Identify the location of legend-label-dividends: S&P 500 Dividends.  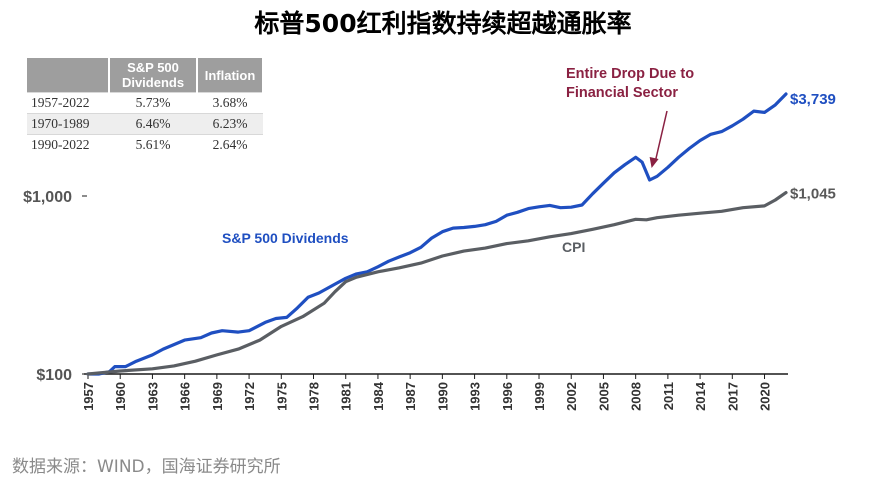
(285, 238).